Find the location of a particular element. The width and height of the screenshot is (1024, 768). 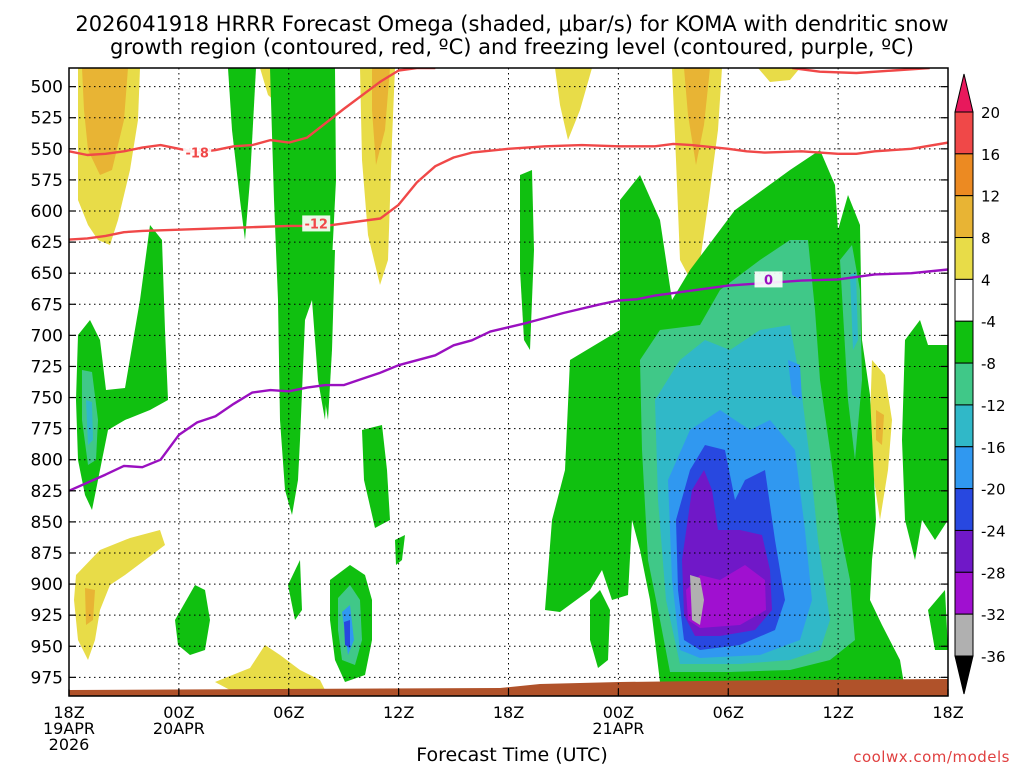

y-tick-label: 850 is located at coordinates (47, 523).